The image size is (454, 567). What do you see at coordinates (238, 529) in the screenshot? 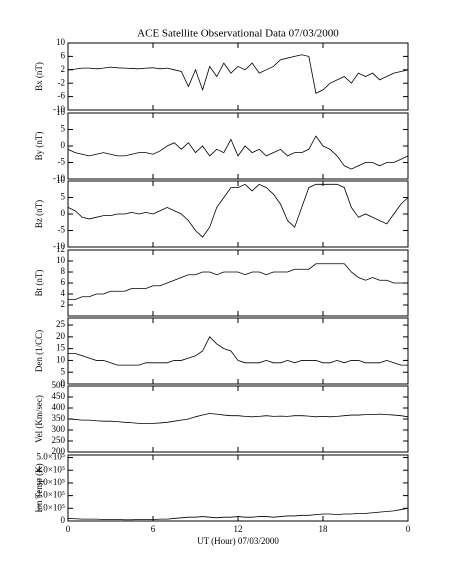
I see `x-tick-label: 12` at bounding box center [238, 529].